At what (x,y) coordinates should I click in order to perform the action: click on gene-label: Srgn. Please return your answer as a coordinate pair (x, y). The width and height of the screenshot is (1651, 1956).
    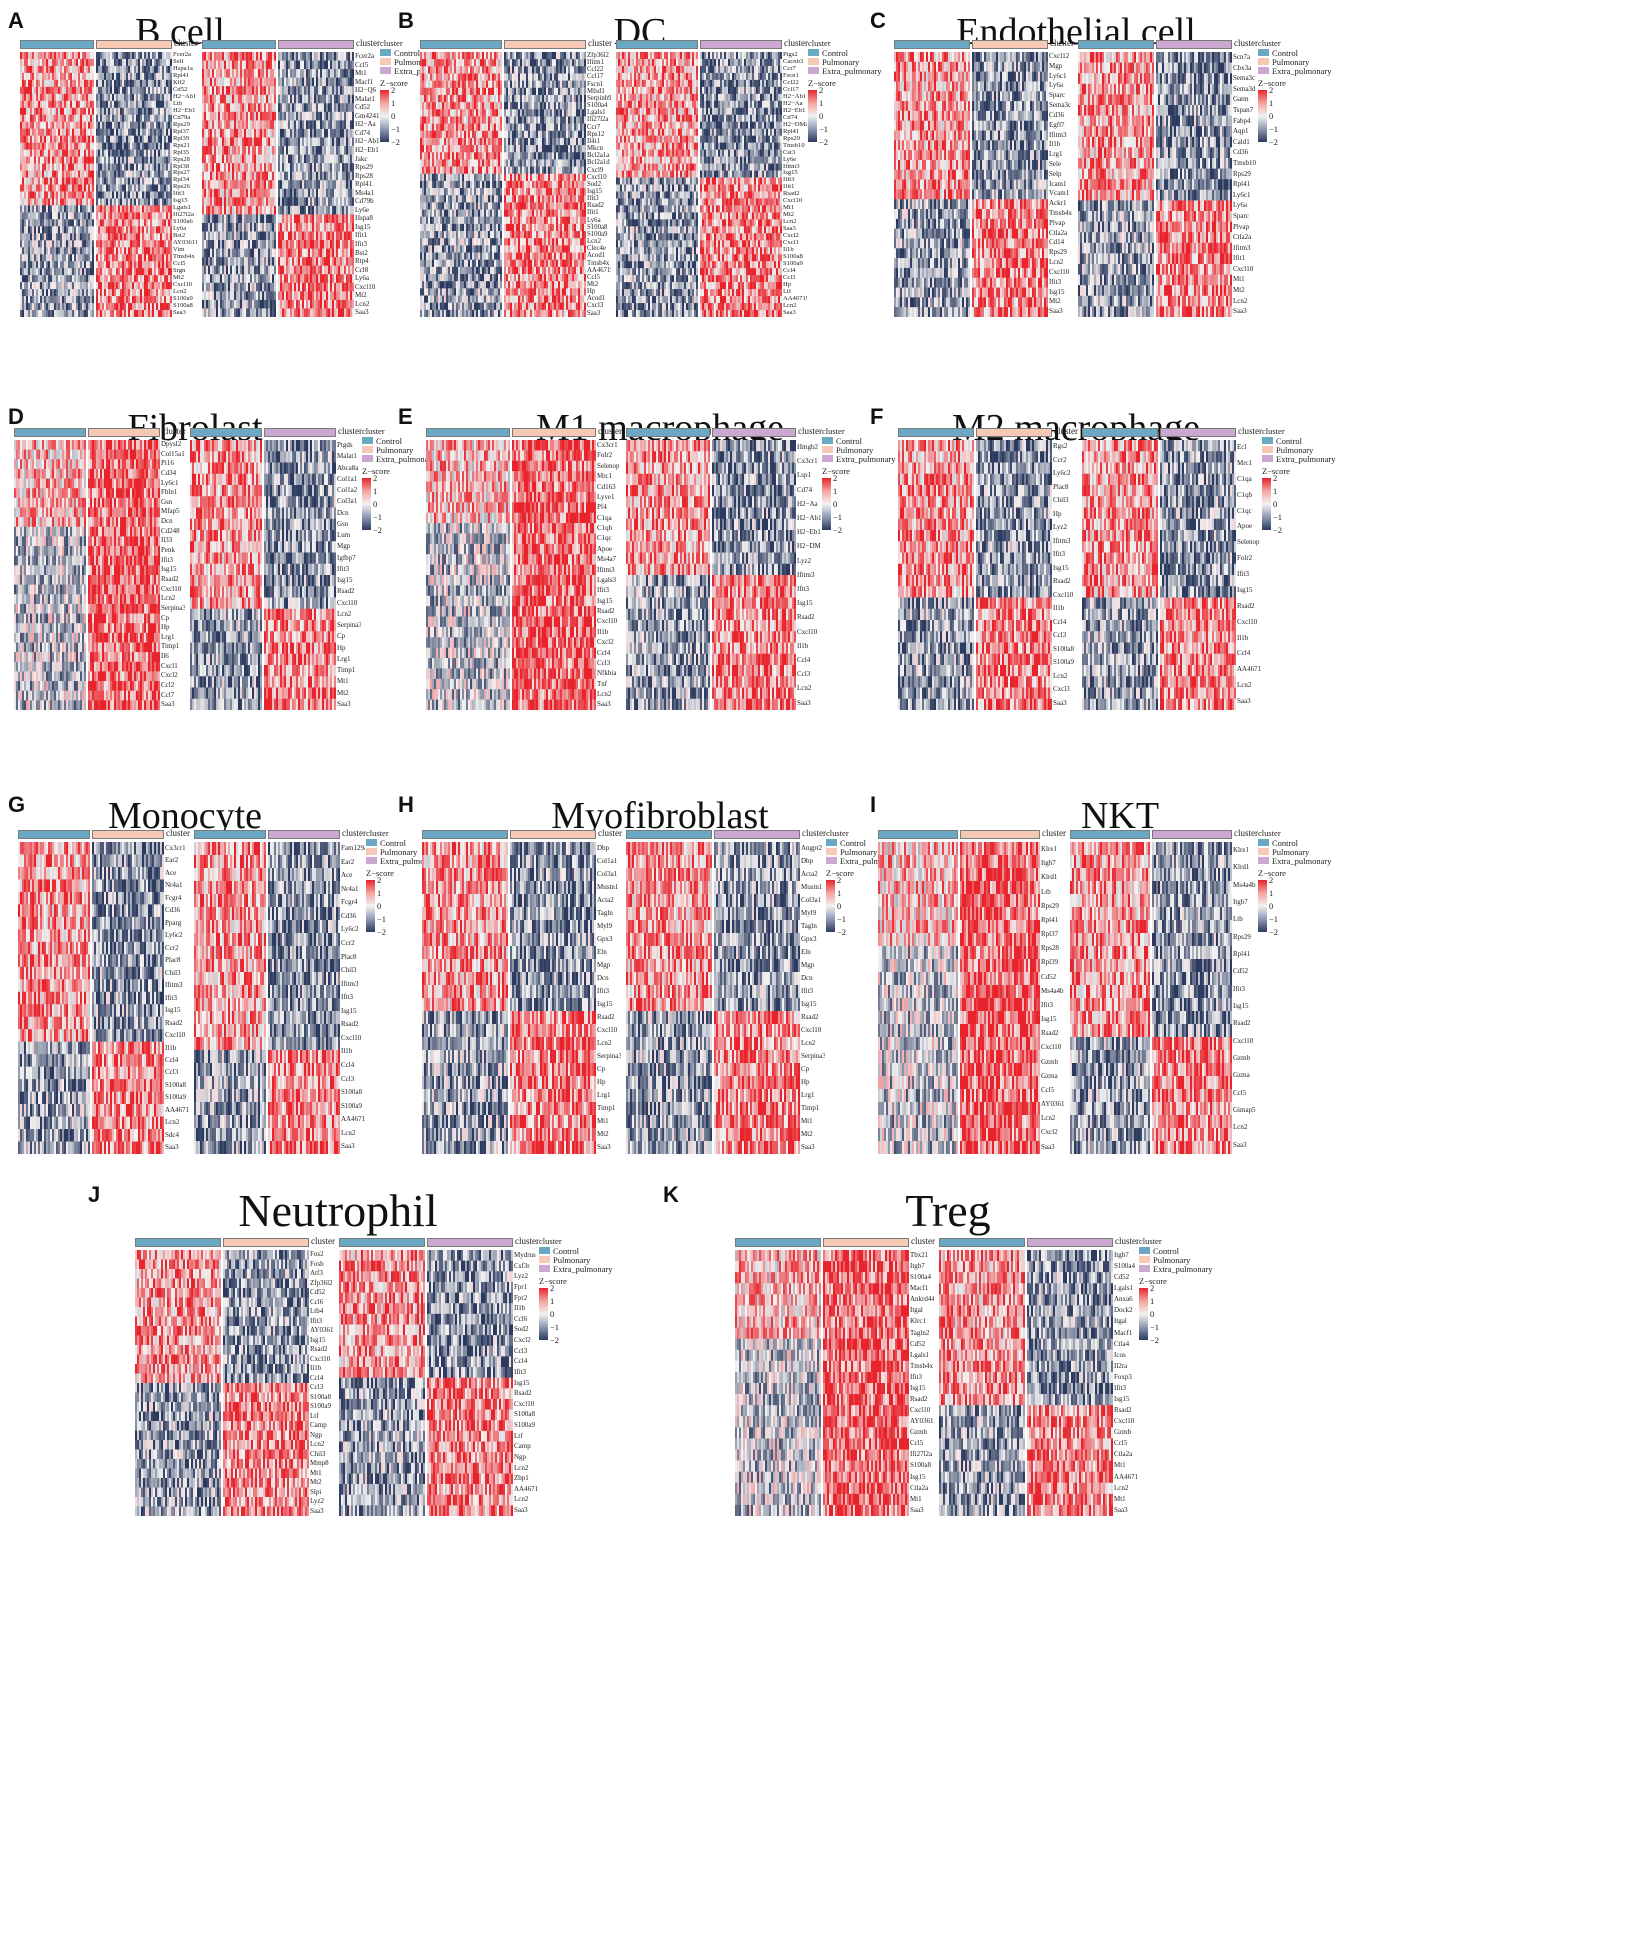
    Looking at the image, I should click on (185, 271).